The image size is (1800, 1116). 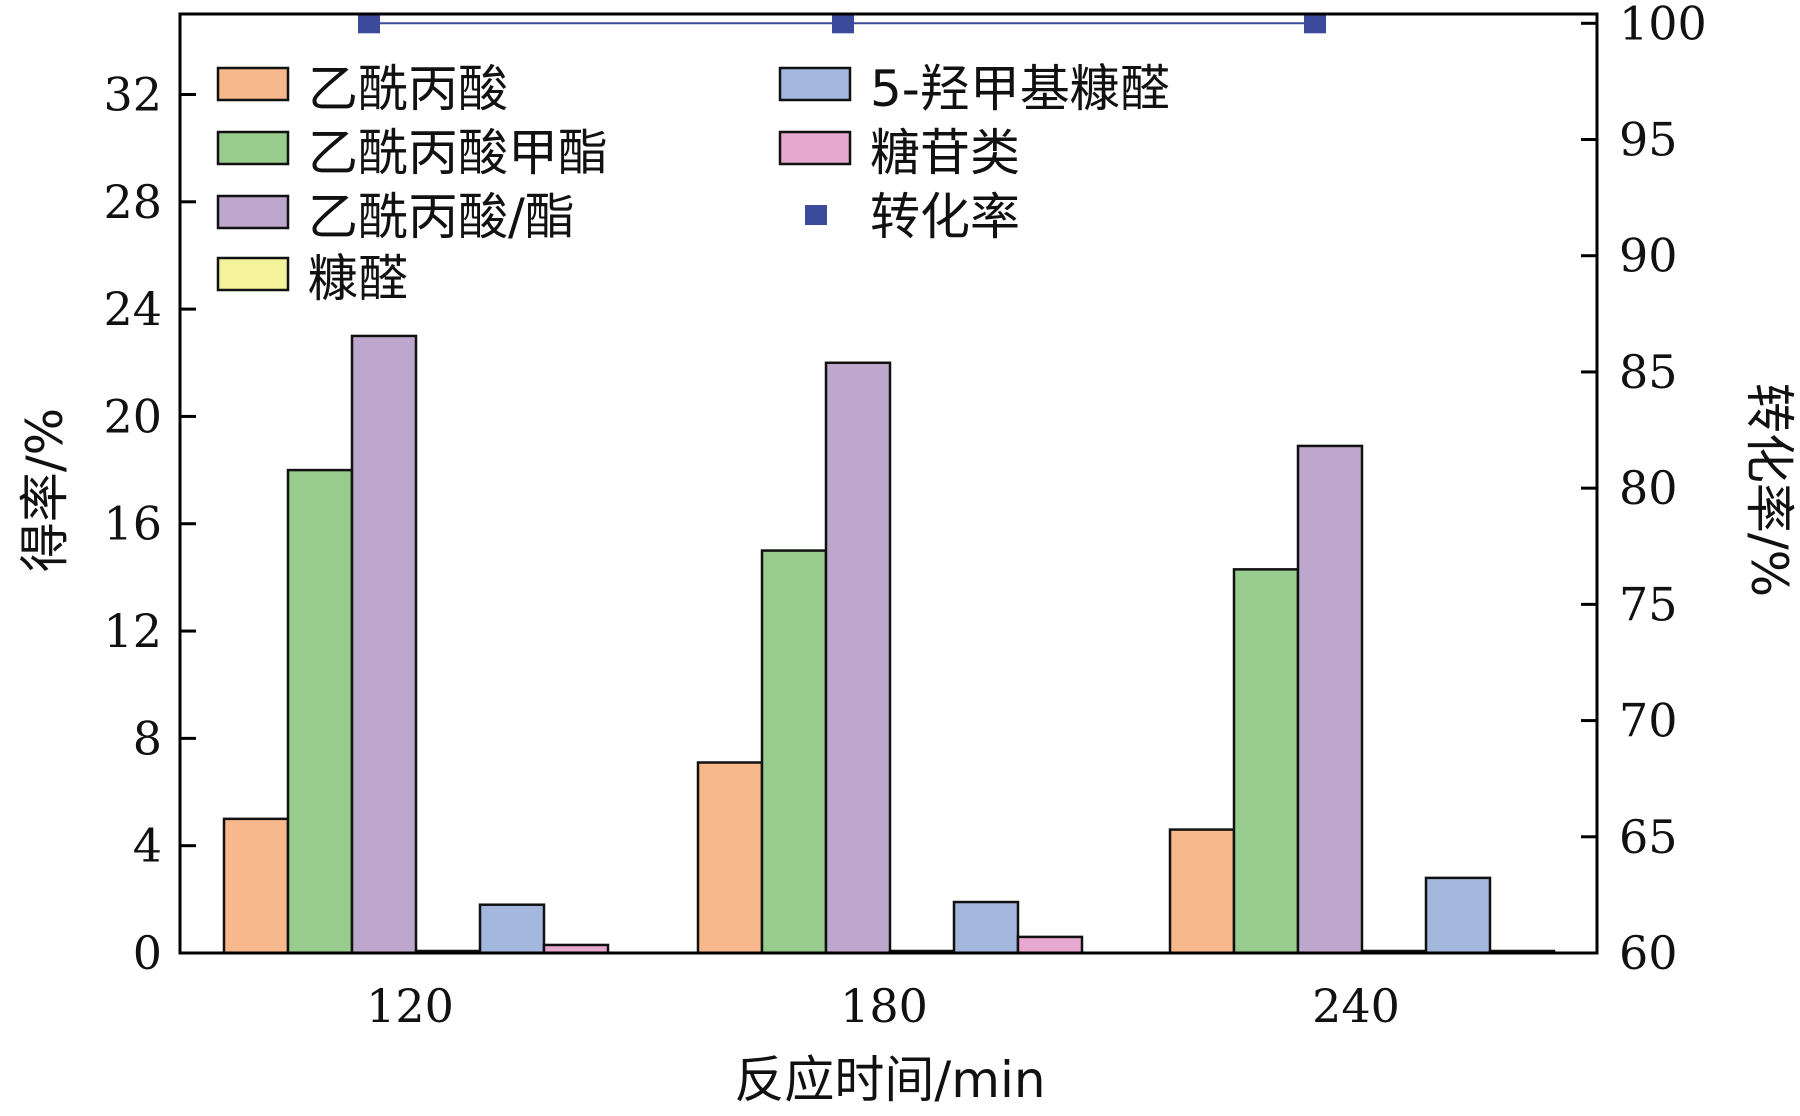 What do you see at coordinates (1648, 604) in the screenshot?
I see `y2-tick-label-3: 75` at bounding box center [1648, 604].